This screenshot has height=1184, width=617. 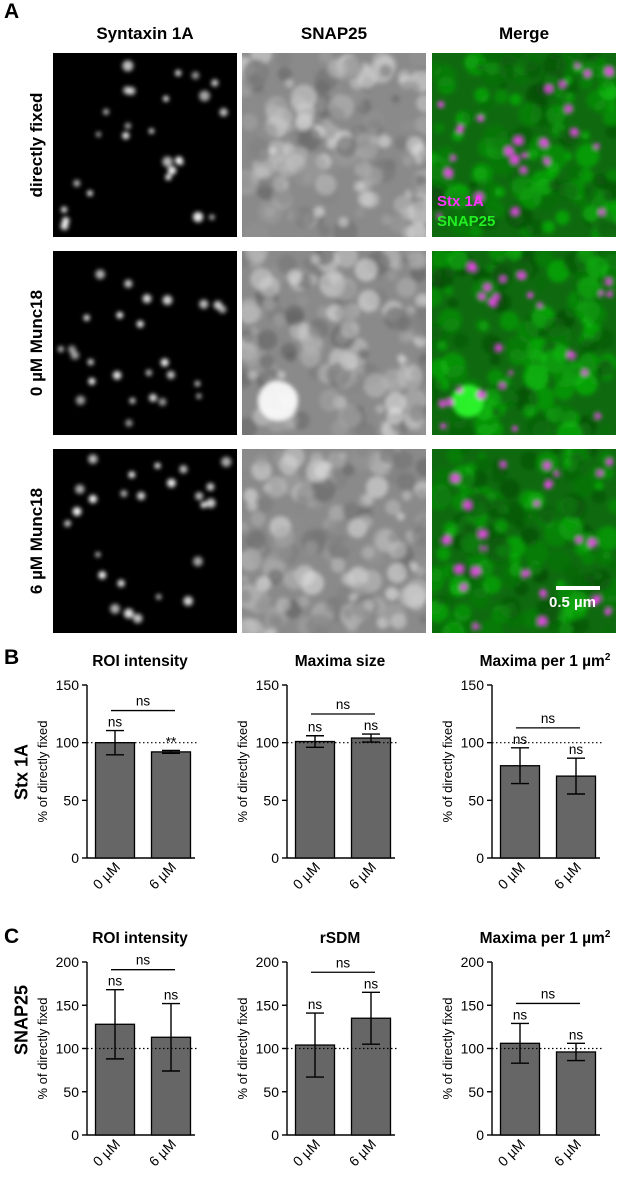 I want to click on column-title-merge: Merge, so click(x=524, y=33).